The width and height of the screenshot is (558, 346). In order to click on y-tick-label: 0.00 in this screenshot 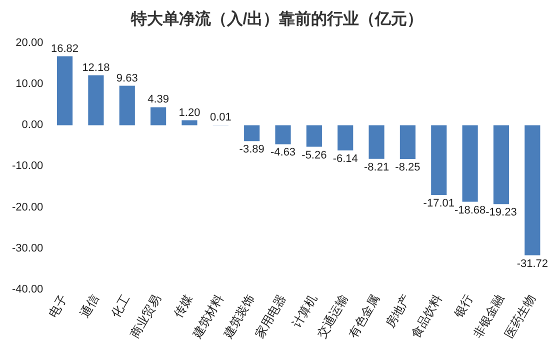, I will do `click(33, 125)`.